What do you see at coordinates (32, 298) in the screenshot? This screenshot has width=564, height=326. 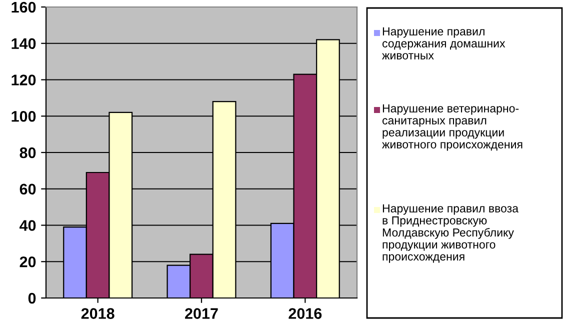 I see `y-tick-label: 0` at bounding box center [32, 298].